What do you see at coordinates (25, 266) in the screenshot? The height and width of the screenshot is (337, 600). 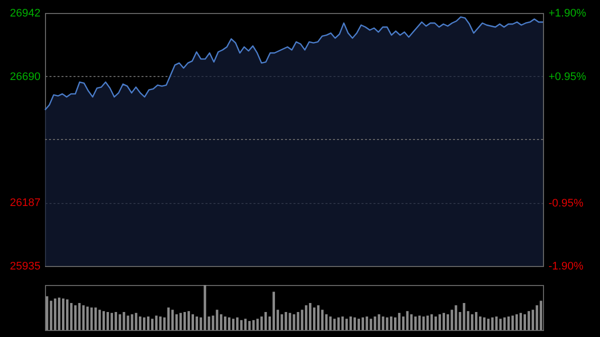 I see `y-tick-label: 25935` at bounding box center [25, 266].